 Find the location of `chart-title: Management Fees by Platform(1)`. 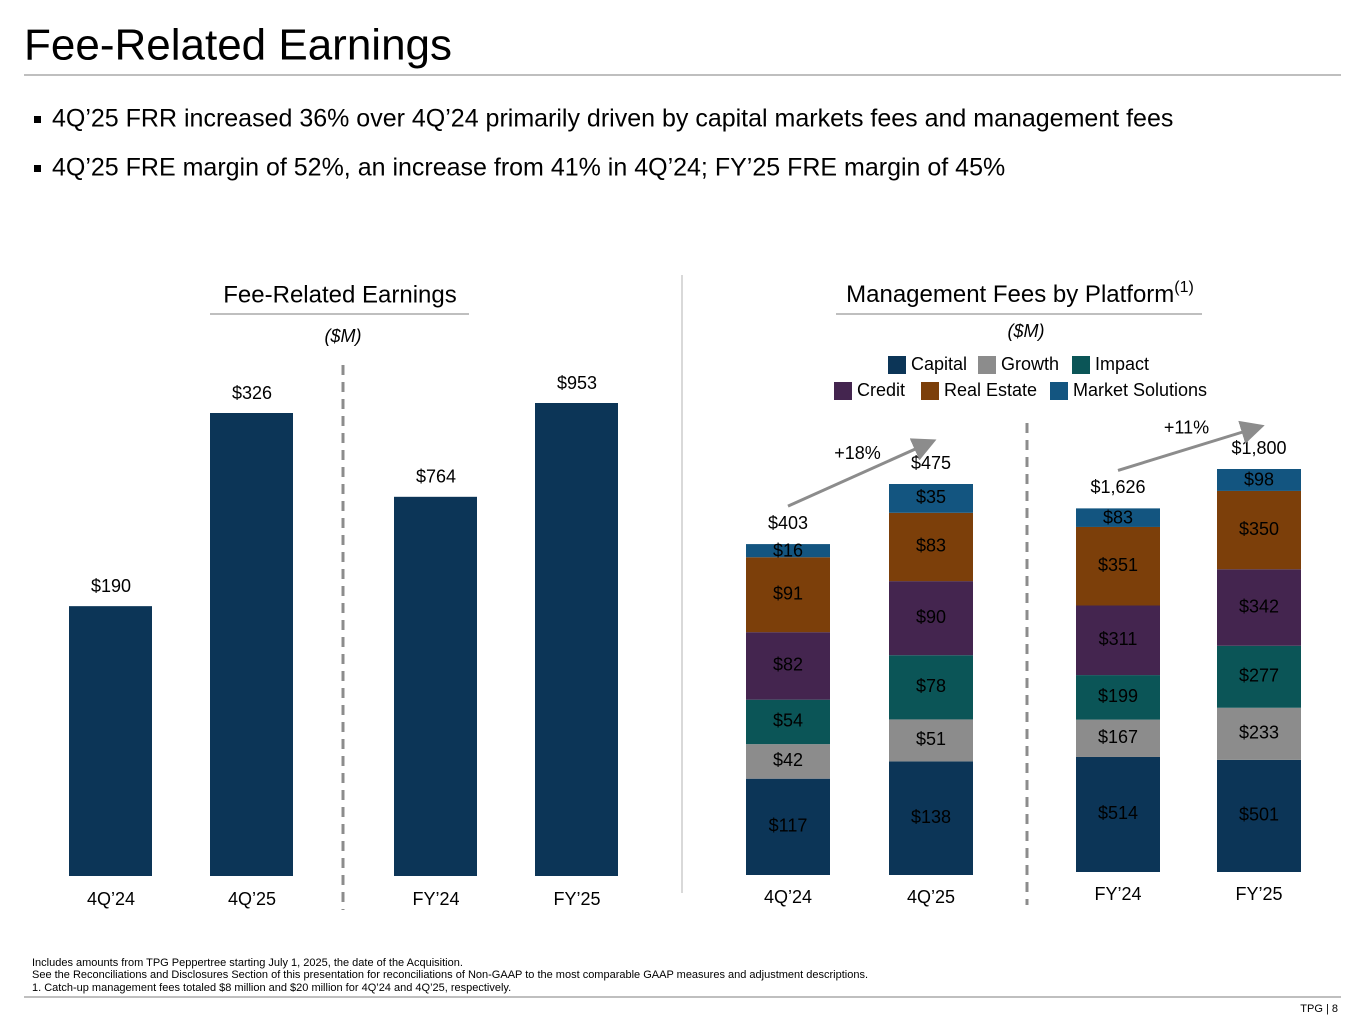

chart-title: Management Fees by Platform(1) is located at coordinates (1020, 293).